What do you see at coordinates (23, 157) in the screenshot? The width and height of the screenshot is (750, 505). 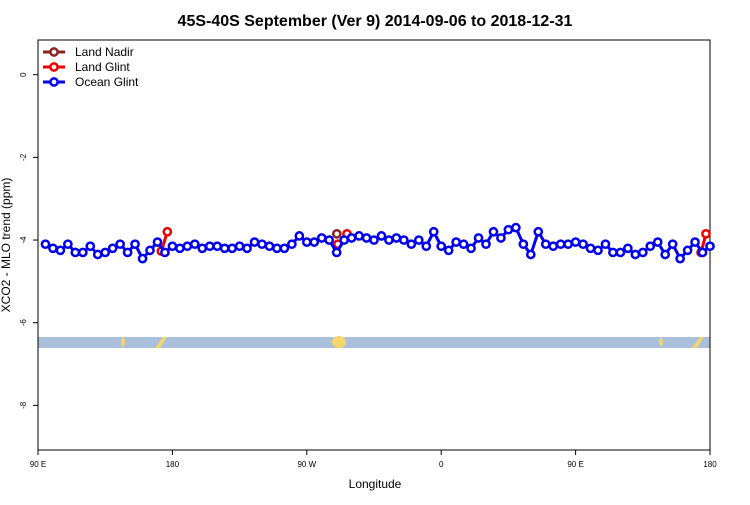 I see `y-tick-label: -2` at bounding box center [23, 157].